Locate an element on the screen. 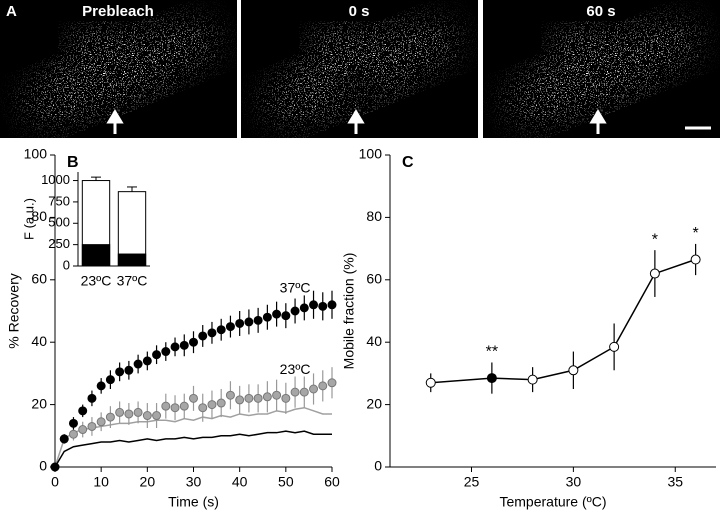 This screenshot has width=720, height=518. x-tick-label: 40 is located at coordinates (240, 482).